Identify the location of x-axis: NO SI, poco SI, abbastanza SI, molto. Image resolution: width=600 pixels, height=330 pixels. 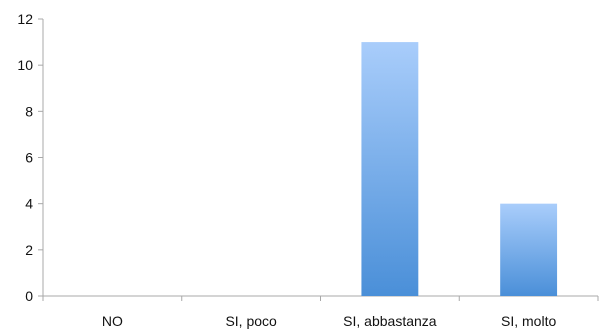
(320, 312).